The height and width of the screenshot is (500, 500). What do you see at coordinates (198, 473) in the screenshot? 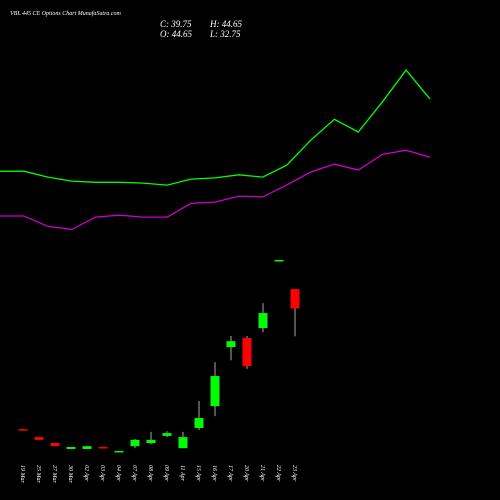
I see `x-tick-label: 15 Apr` at bounding box center [198, 473].